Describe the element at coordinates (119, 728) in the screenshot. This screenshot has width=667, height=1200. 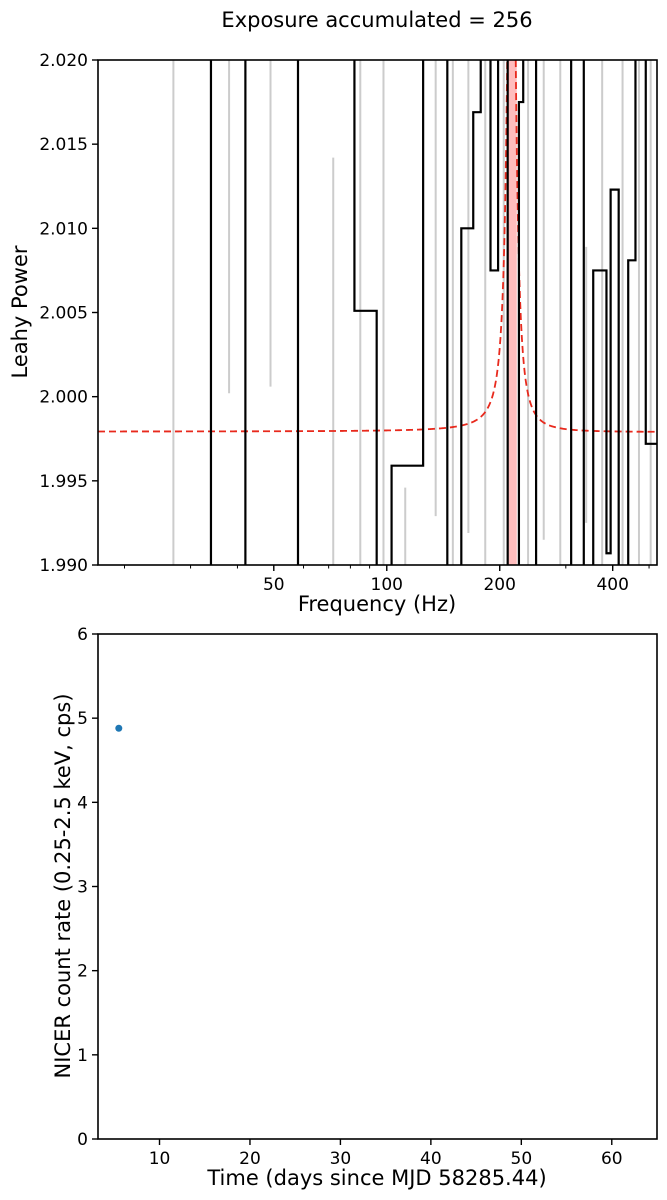
I see `count-rate-point` at that location.